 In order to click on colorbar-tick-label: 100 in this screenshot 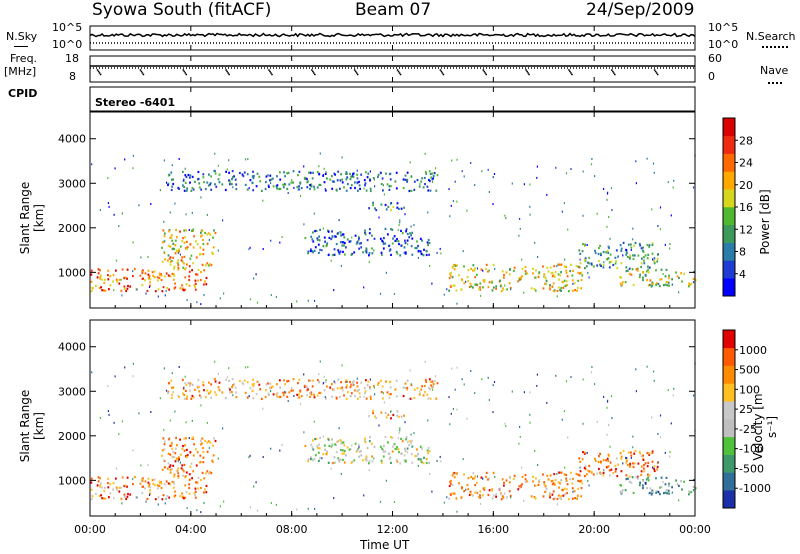, I will do `click(749, 389)`.